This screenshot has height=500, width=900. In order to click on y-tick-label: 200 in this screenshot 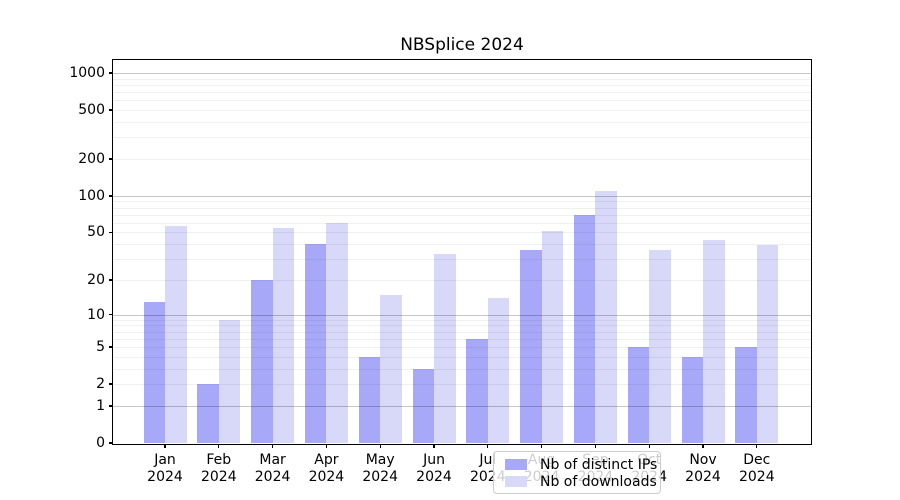, I will do `click(91, 159)`.